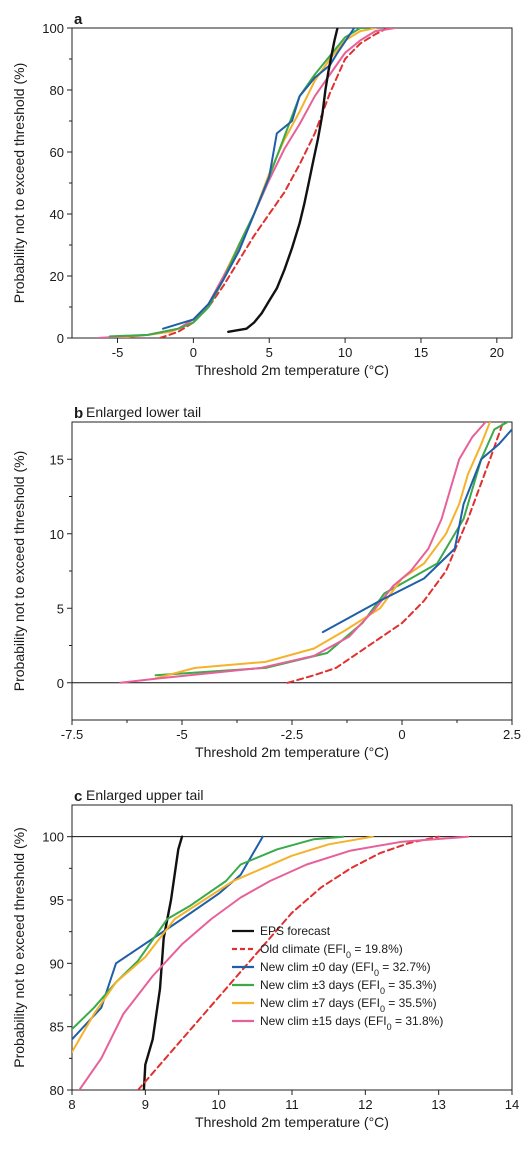  What do you see at coordinates (145, 795) in the screenshot?
I see `panel-title: Enlarged upper tail` at bounding box center [145, 795].